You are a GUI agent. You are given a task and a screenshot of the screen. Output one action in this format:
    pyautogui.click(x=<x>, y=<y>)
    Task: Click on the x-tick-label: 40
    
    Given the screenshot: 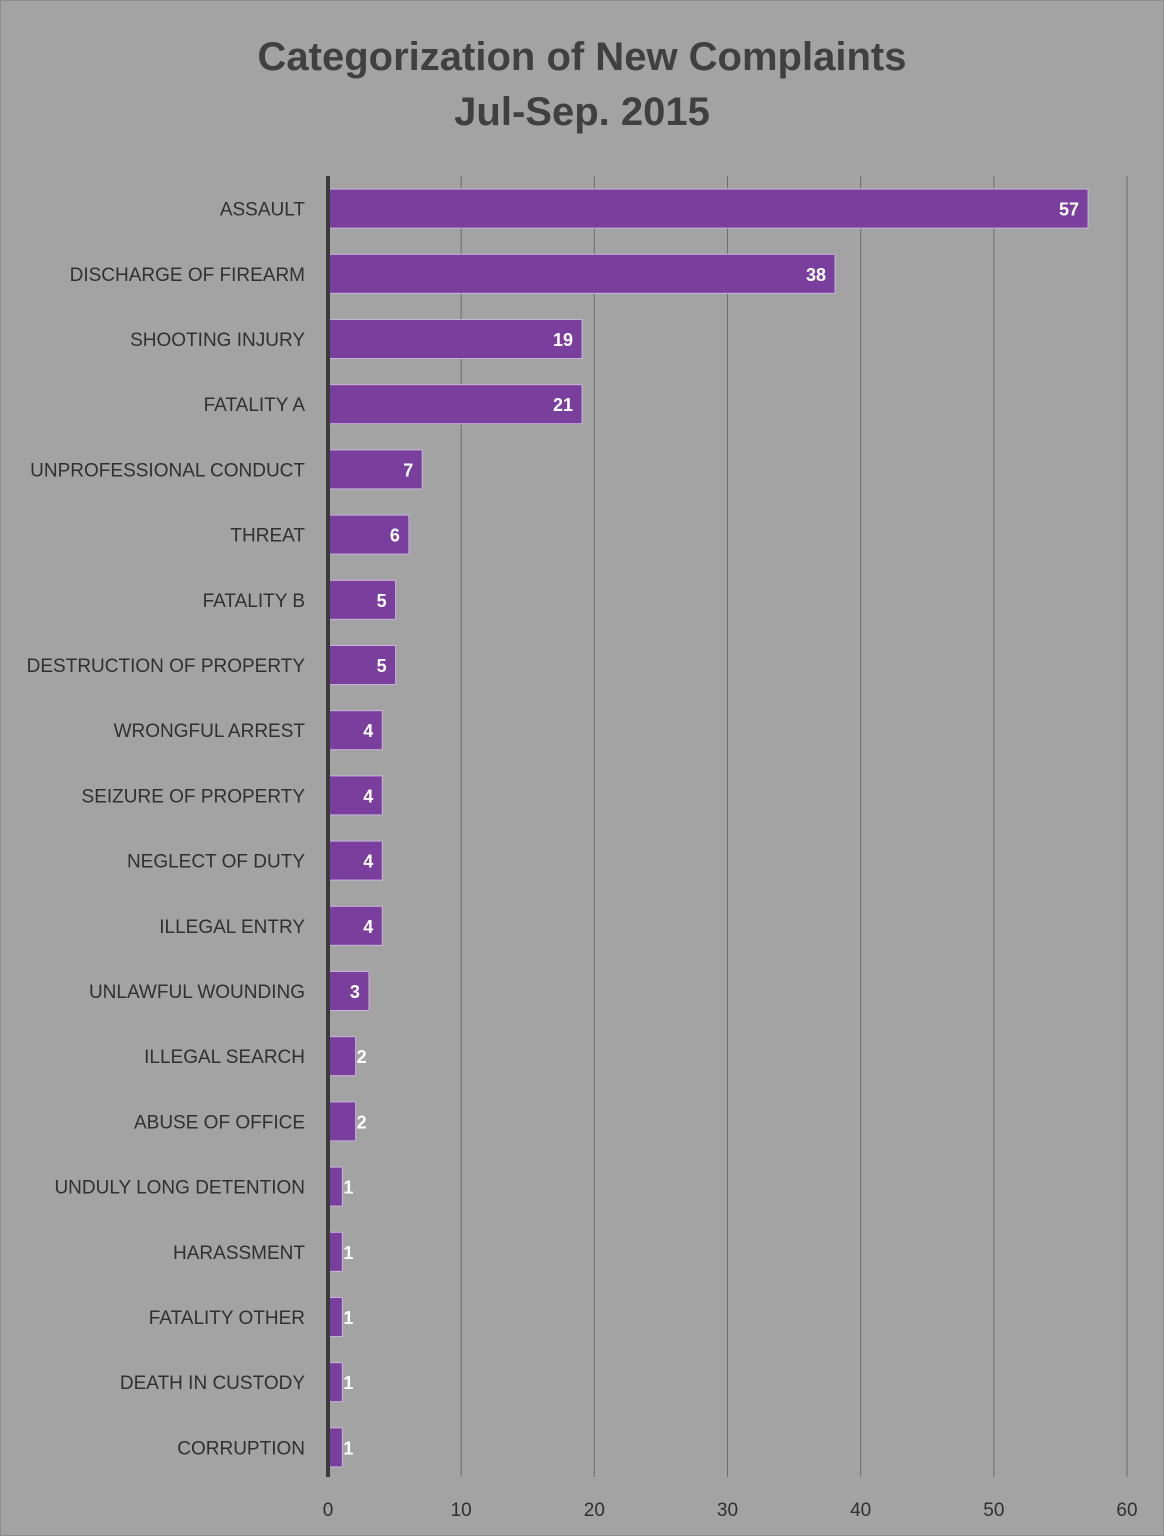 What is the action you would take?
    pyautogui.click(x=860, y=1510)
    